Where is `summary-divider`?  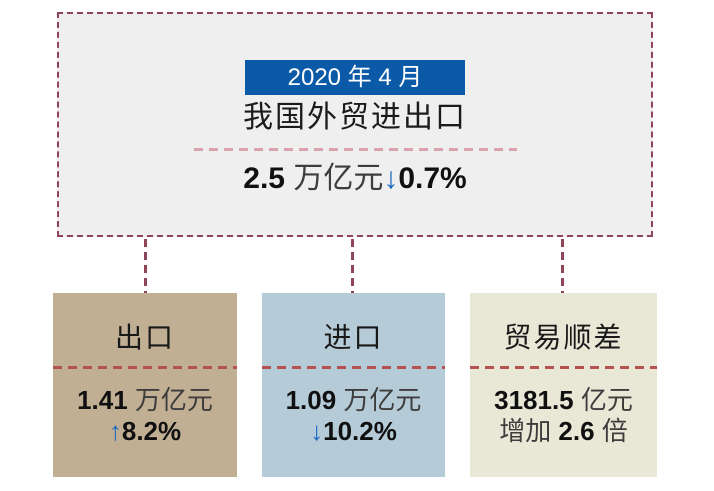
summary-divider is located at coordinates (355, 149).